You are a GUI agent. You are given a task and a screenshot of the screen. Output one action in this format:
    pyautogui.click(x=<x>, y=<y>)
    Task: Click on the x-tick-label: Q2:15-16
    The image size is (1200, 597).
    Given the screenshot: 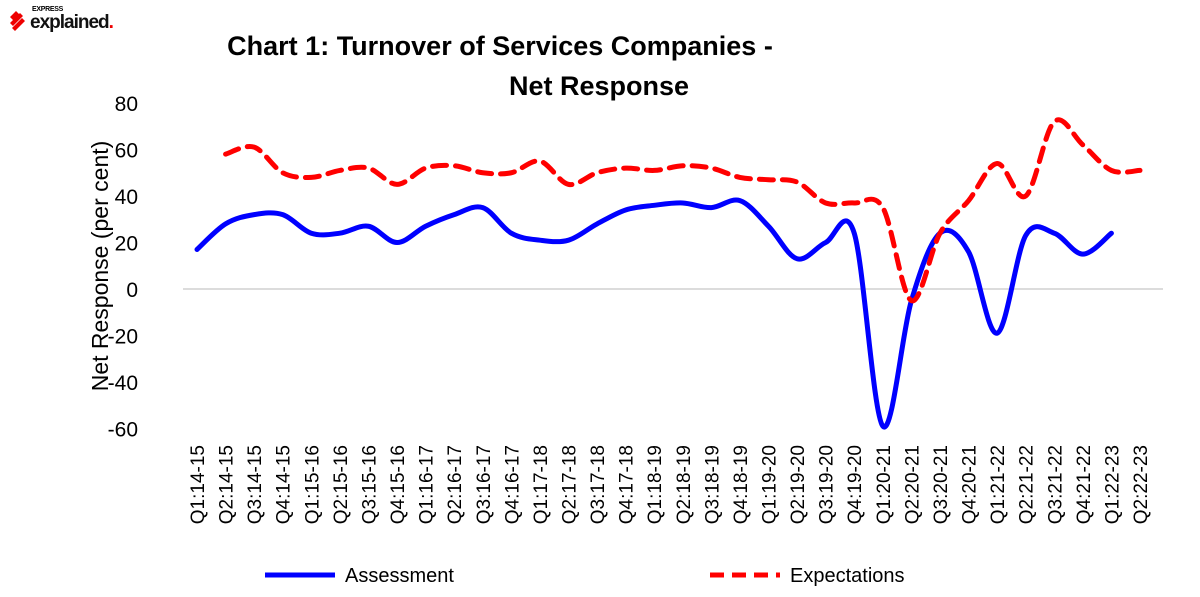 What is the action you would take?
    pyautogui.click(x=341, y=484)
    